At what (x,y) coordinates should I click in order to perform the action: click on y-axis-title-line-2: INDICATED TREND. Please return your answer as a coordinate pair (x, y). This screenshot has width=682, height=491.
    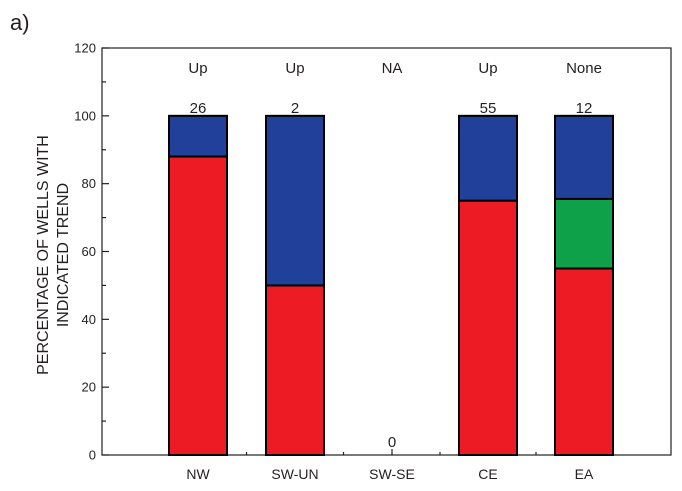
    Looking at the image, I should click on (63, 255).